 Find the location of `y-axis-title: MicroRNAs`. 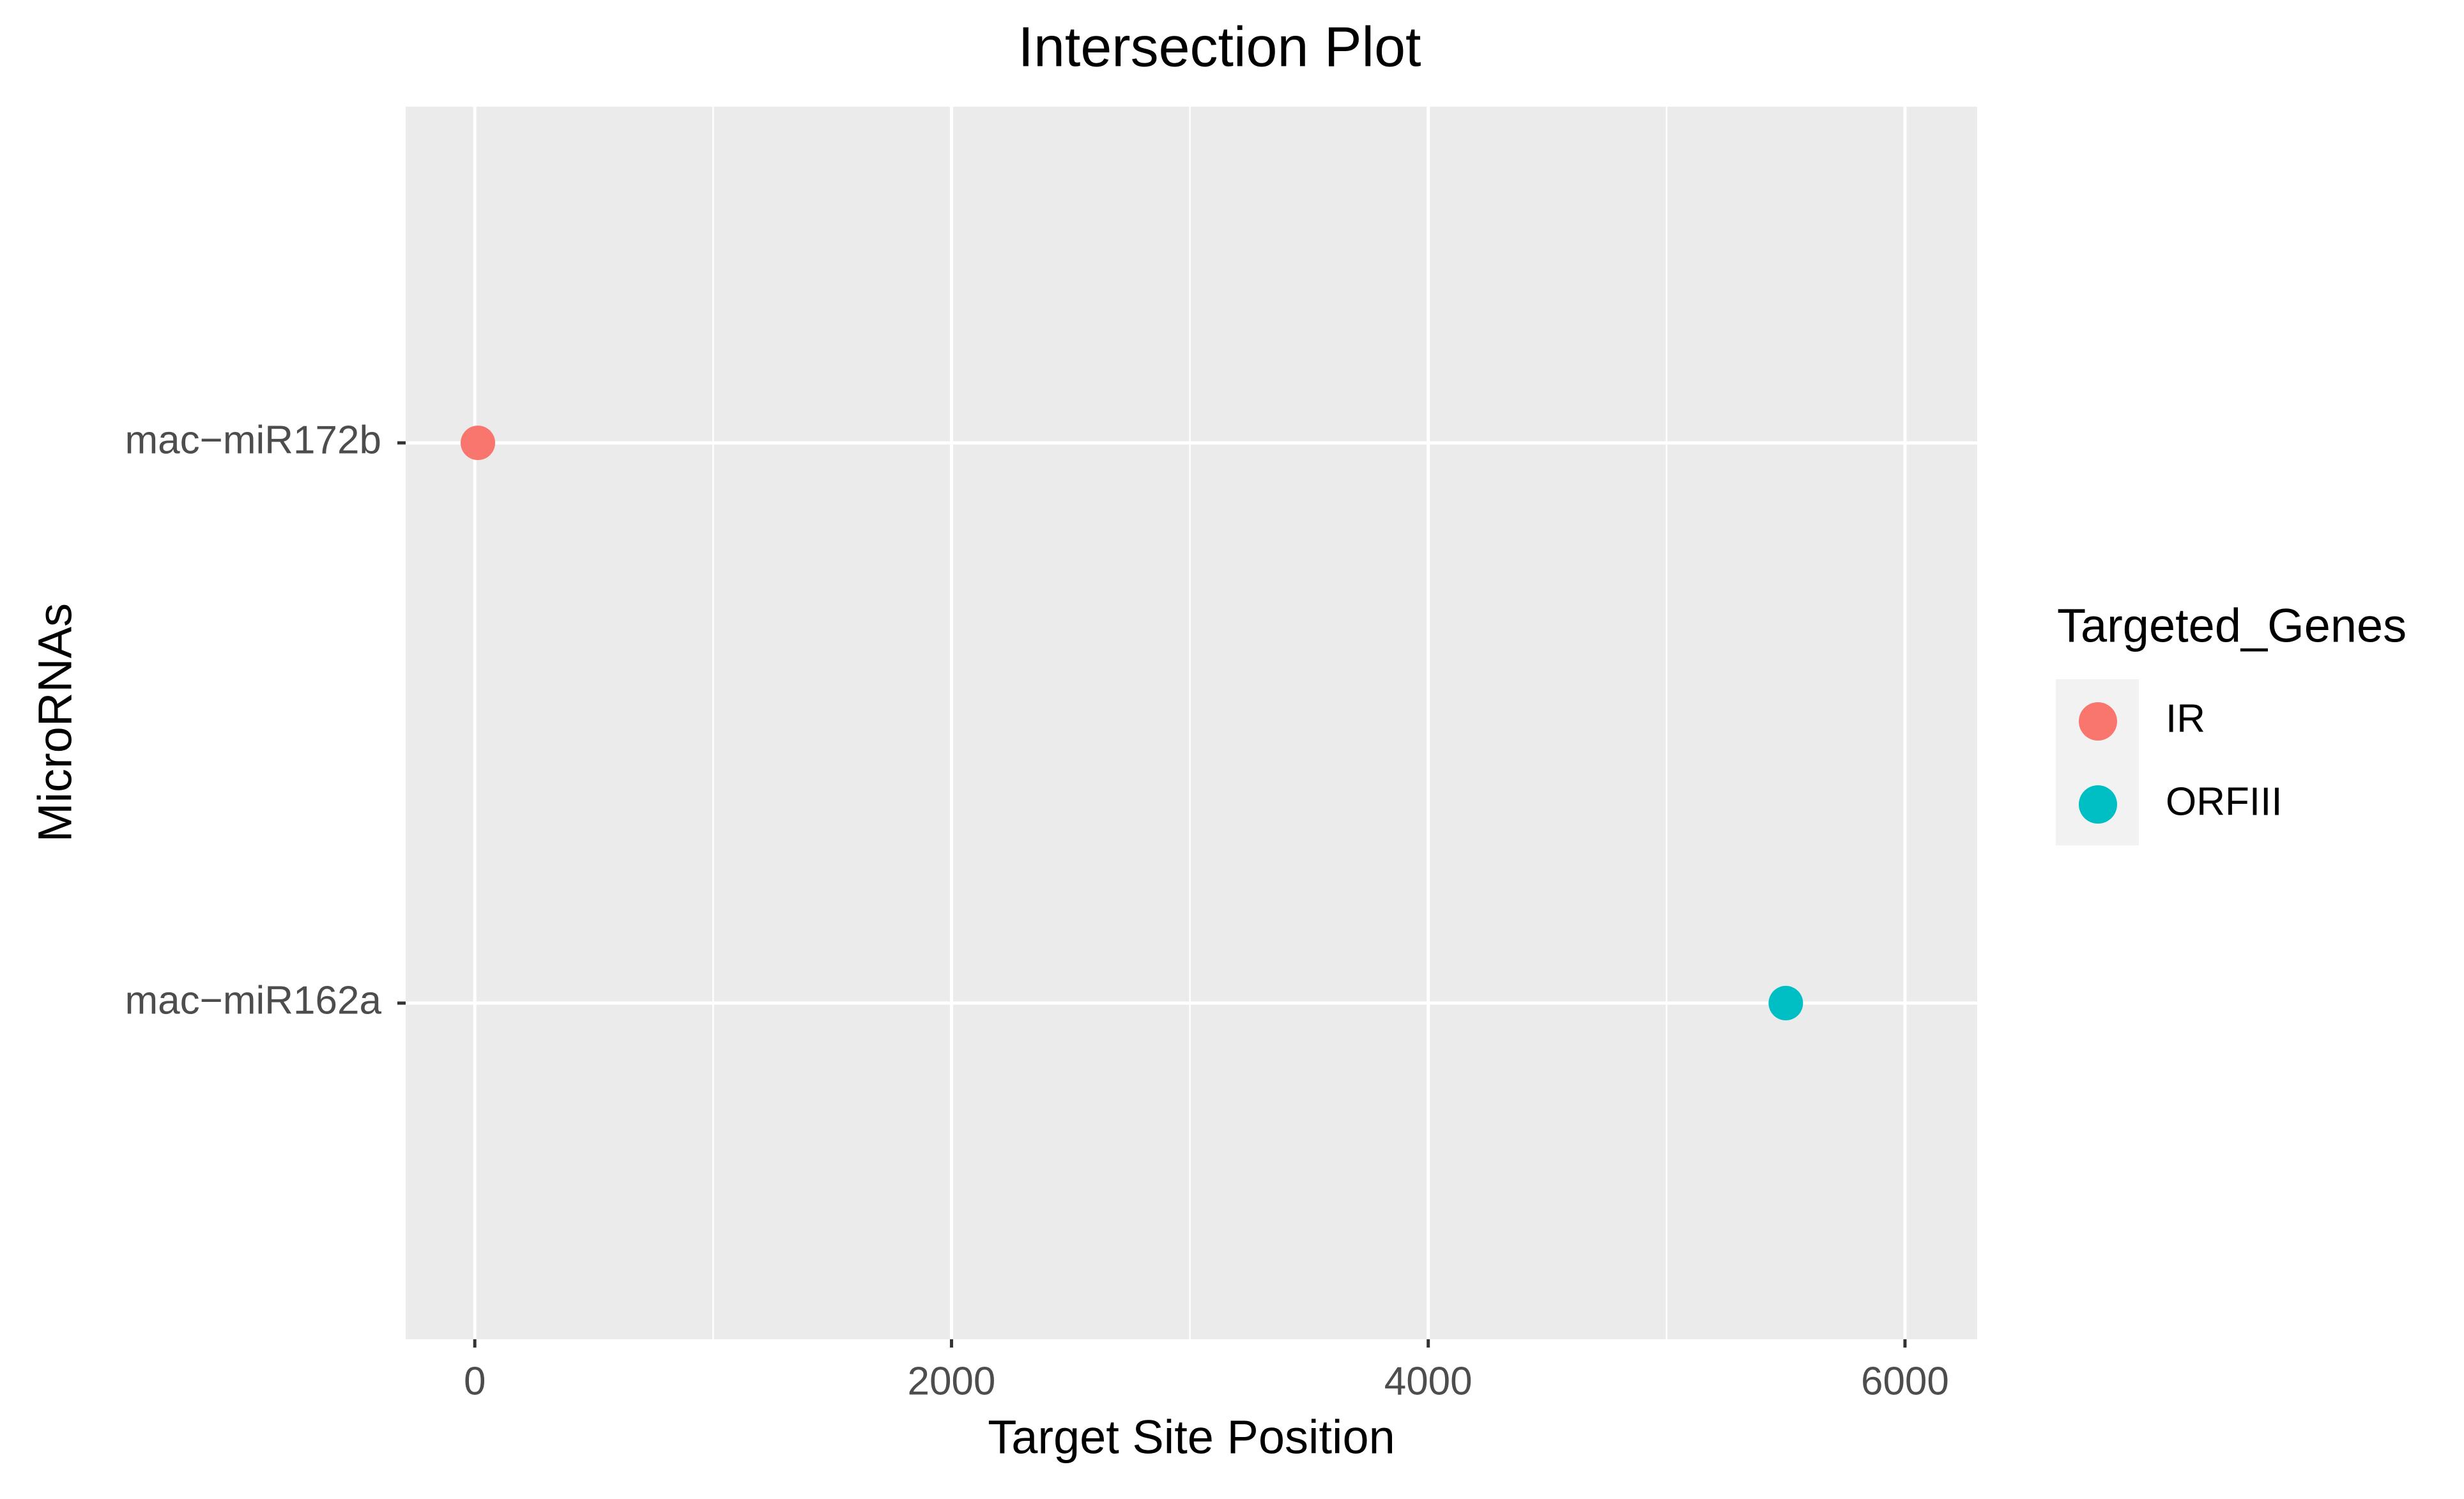

y-axis-title: MicroRNAs is located at coordinates (55, 723).